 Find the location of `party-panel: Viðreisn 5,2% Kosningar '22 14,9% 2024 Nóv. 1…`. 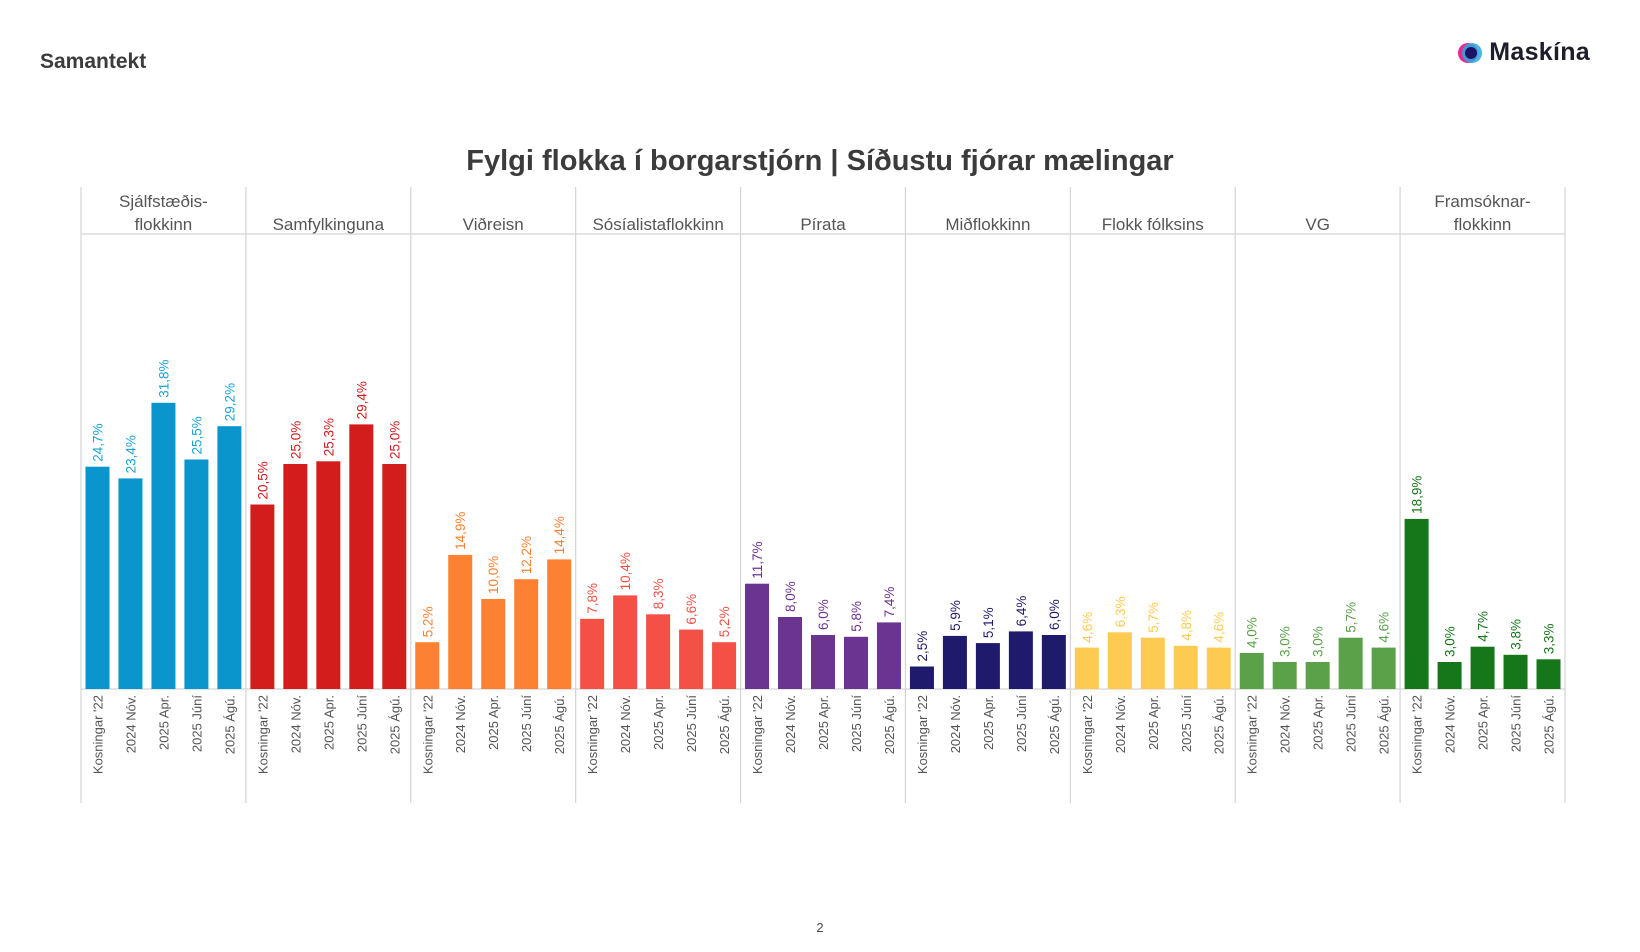

party-panel: Viðreisn 5,2% Kosningar '22 14,9% 2024 Nóv. 1… is located at coordinates (493, 494).